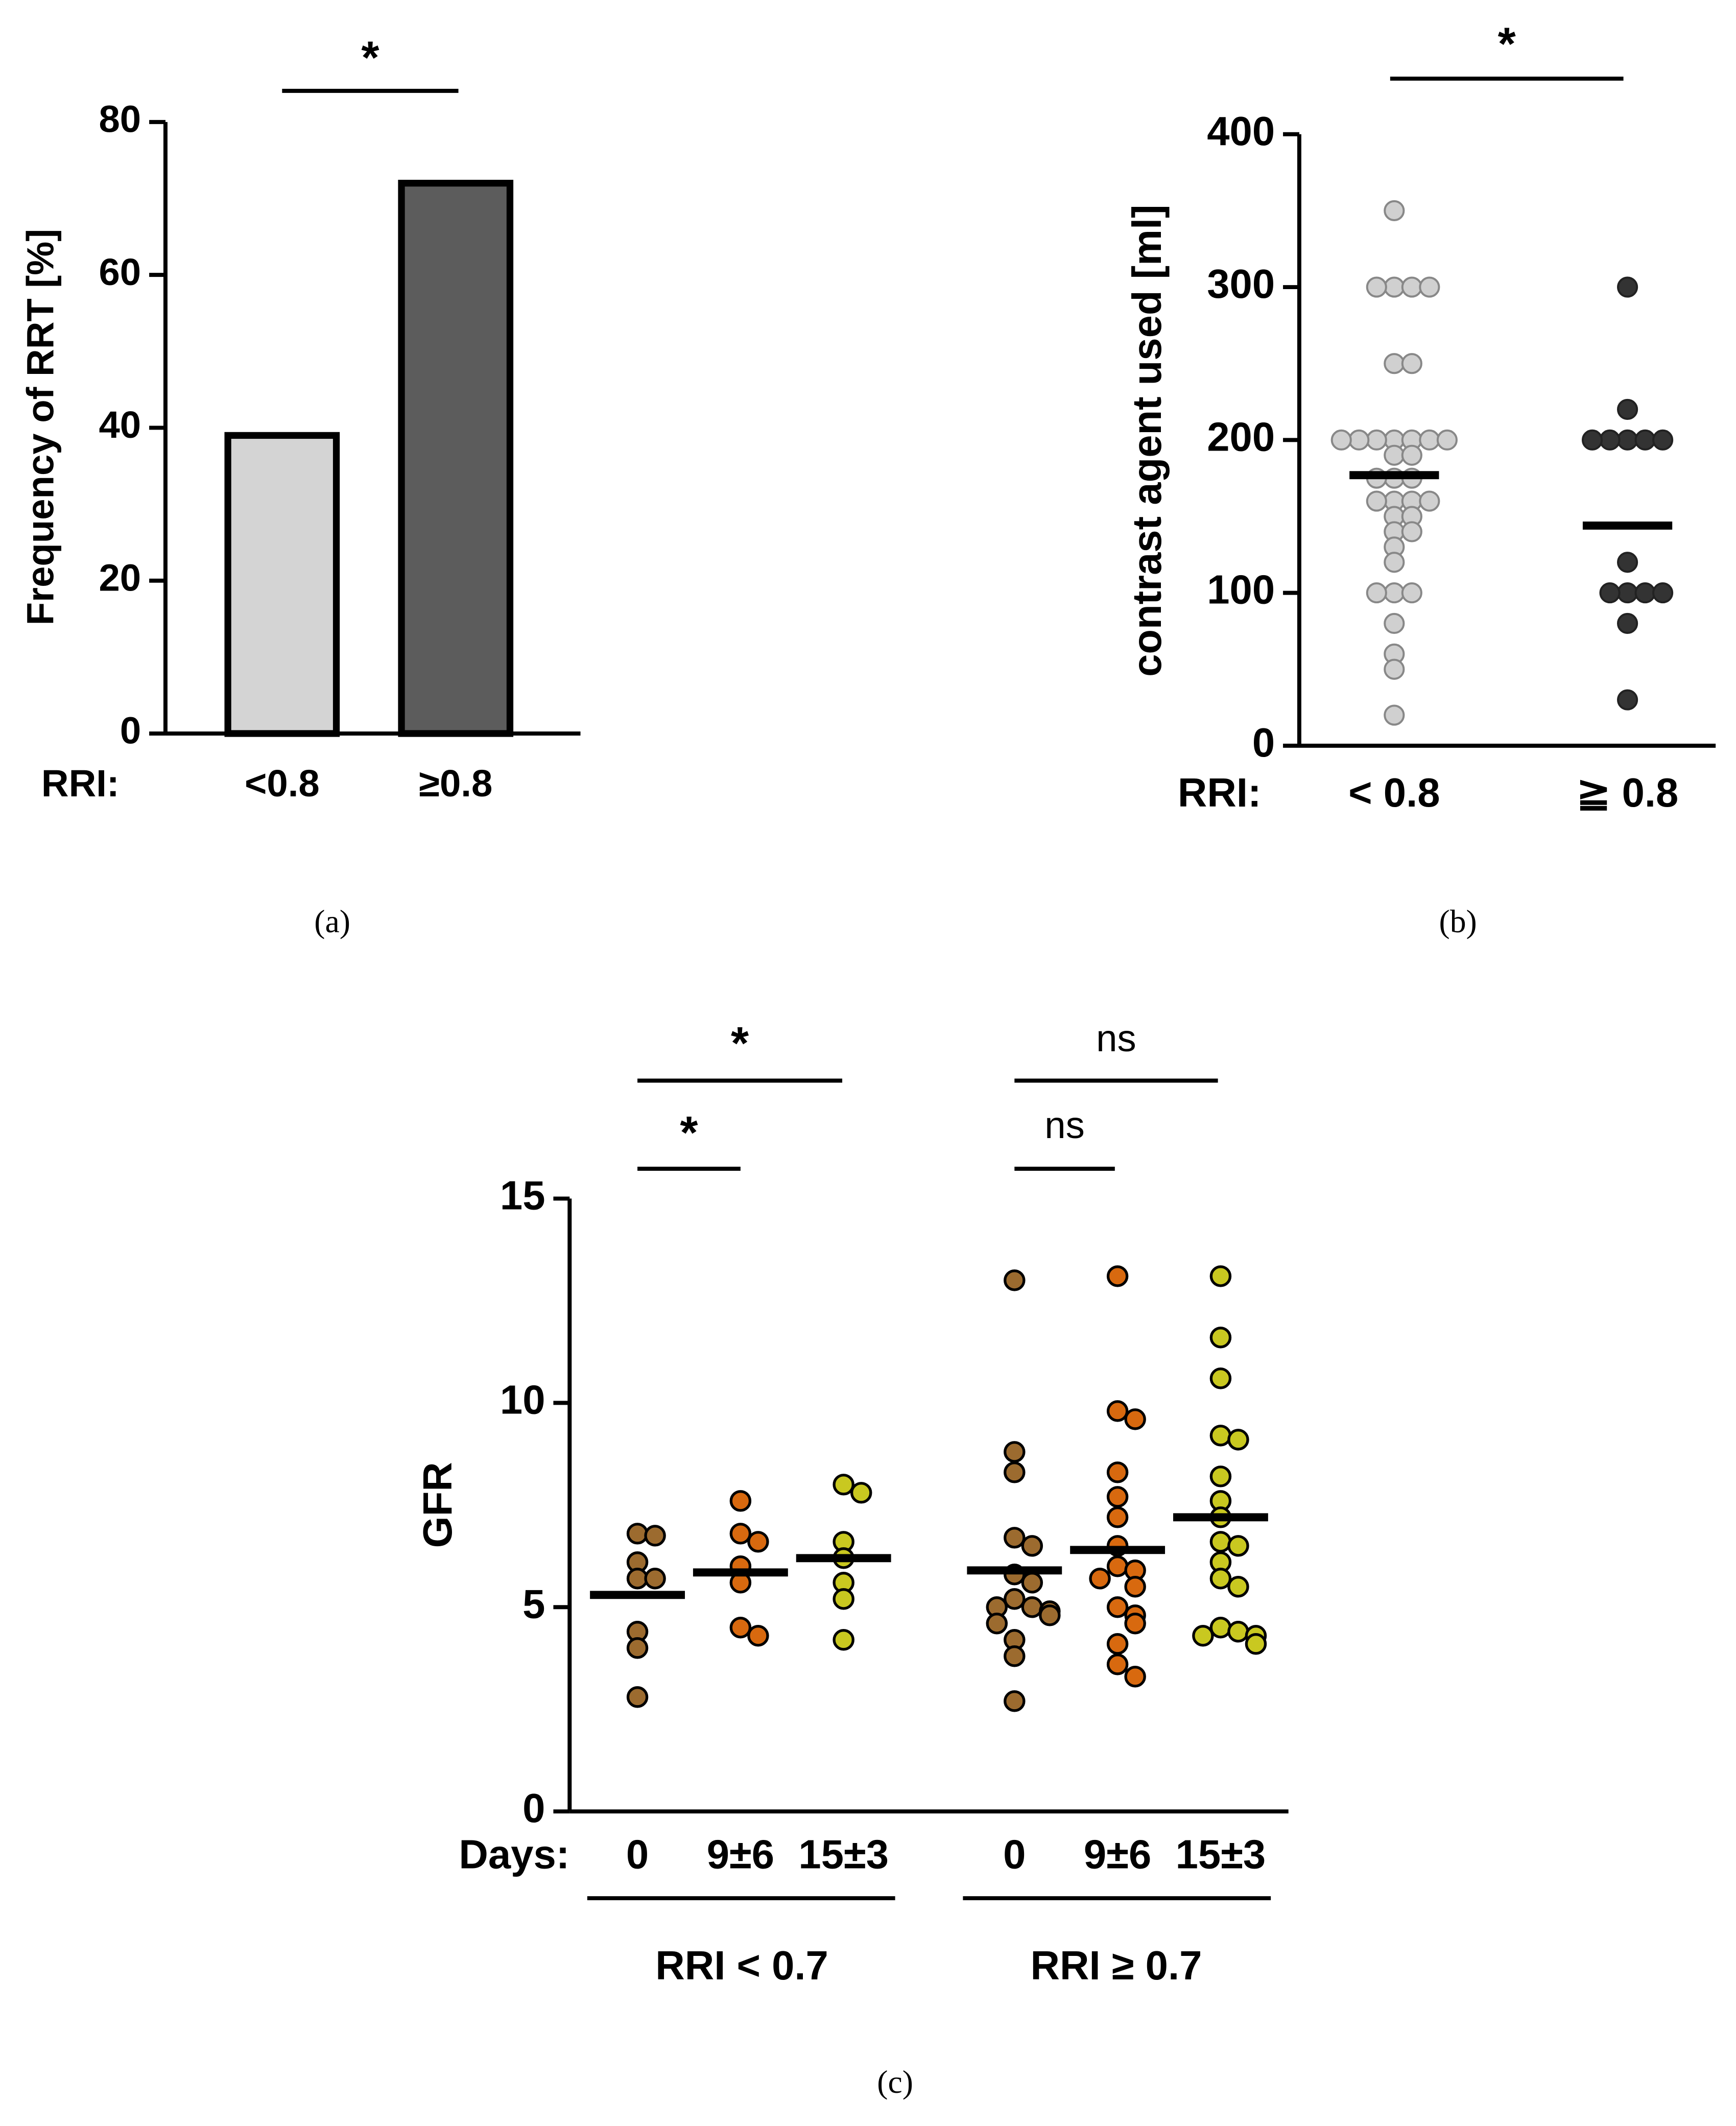 The width and height of the screenshot is (1736, 2126). What do you see at coordinates (1241, 589) in the screenshot?
I see `y-tick-label: 100` at bounding box center [1241, 589].